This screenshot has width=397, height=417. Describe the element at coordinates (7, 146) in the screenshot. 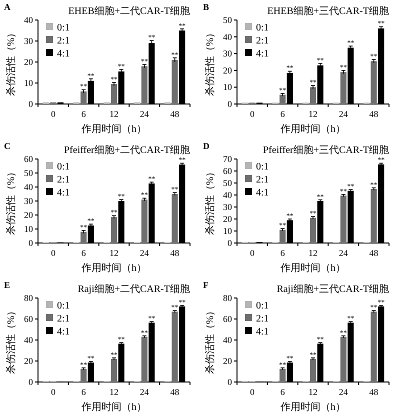

I see `chart-title: C` at that location.